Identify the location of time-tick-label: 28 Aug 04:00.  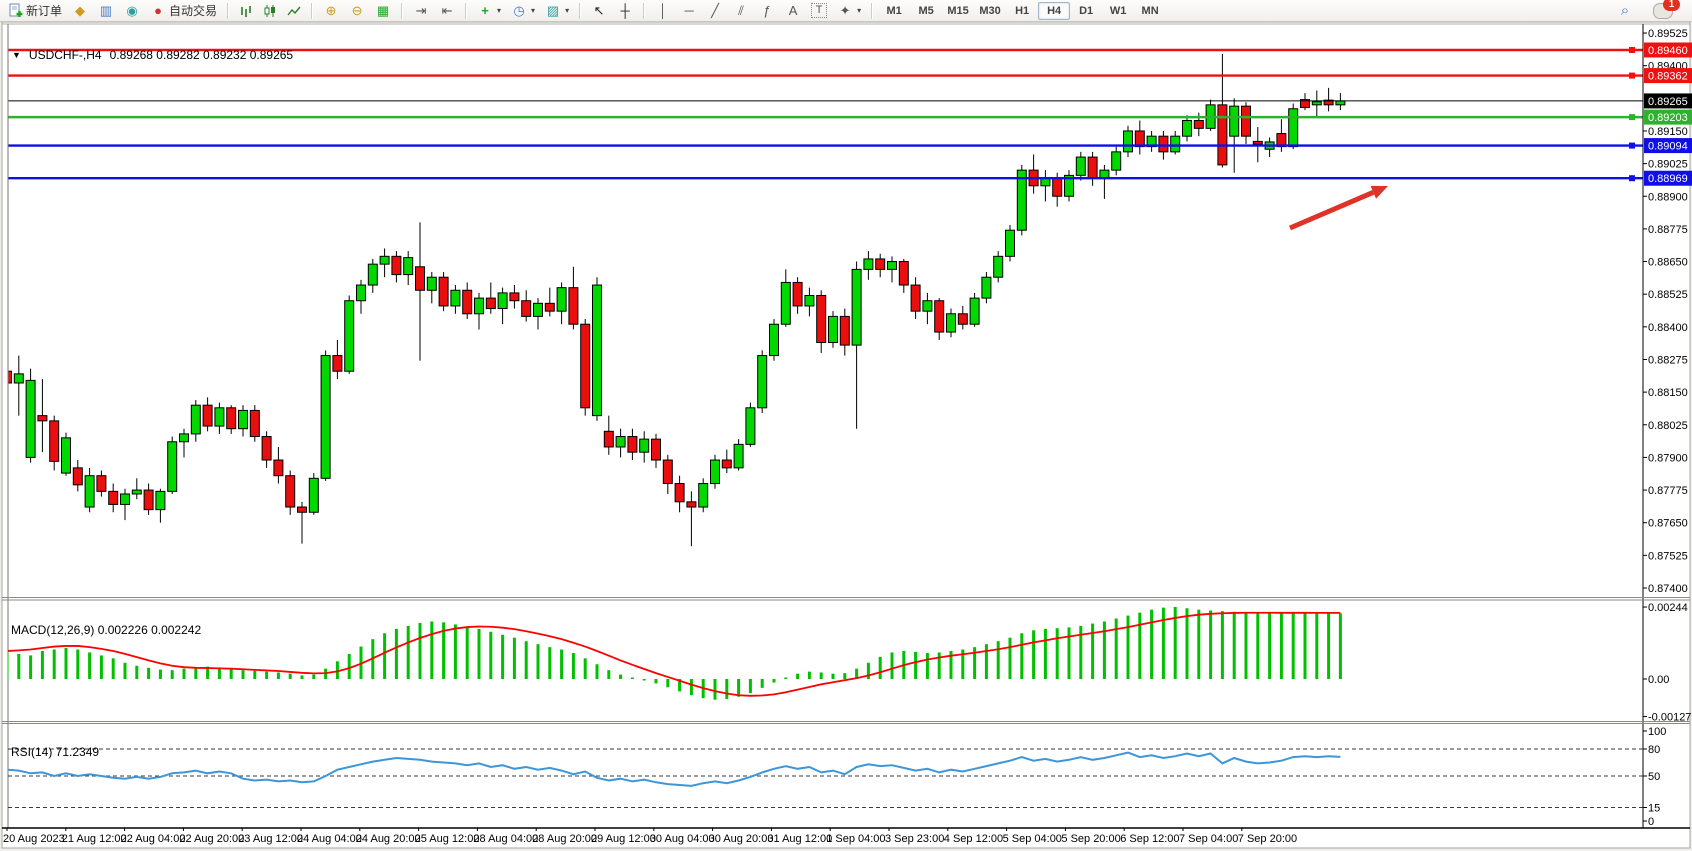
(505, 839).